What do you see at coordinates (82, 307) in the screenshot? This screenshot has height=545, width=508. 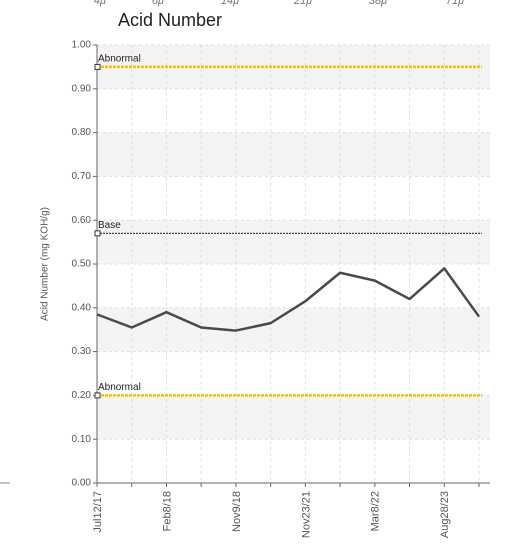 I see `y-tick-label: 0.40` at bounding box center [82, 307].